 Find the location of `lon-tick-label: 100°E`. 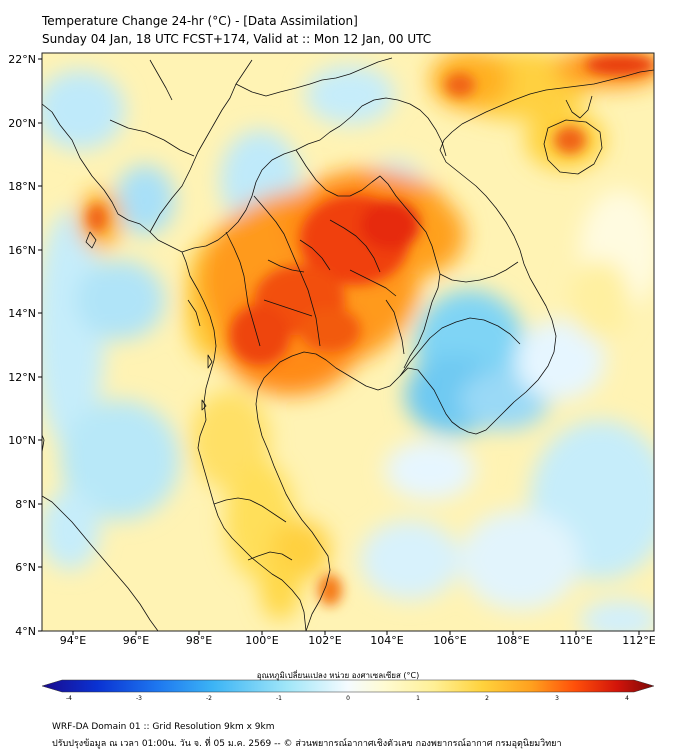

lon-tick-label: 100°E is located at coordinates (261, 640).